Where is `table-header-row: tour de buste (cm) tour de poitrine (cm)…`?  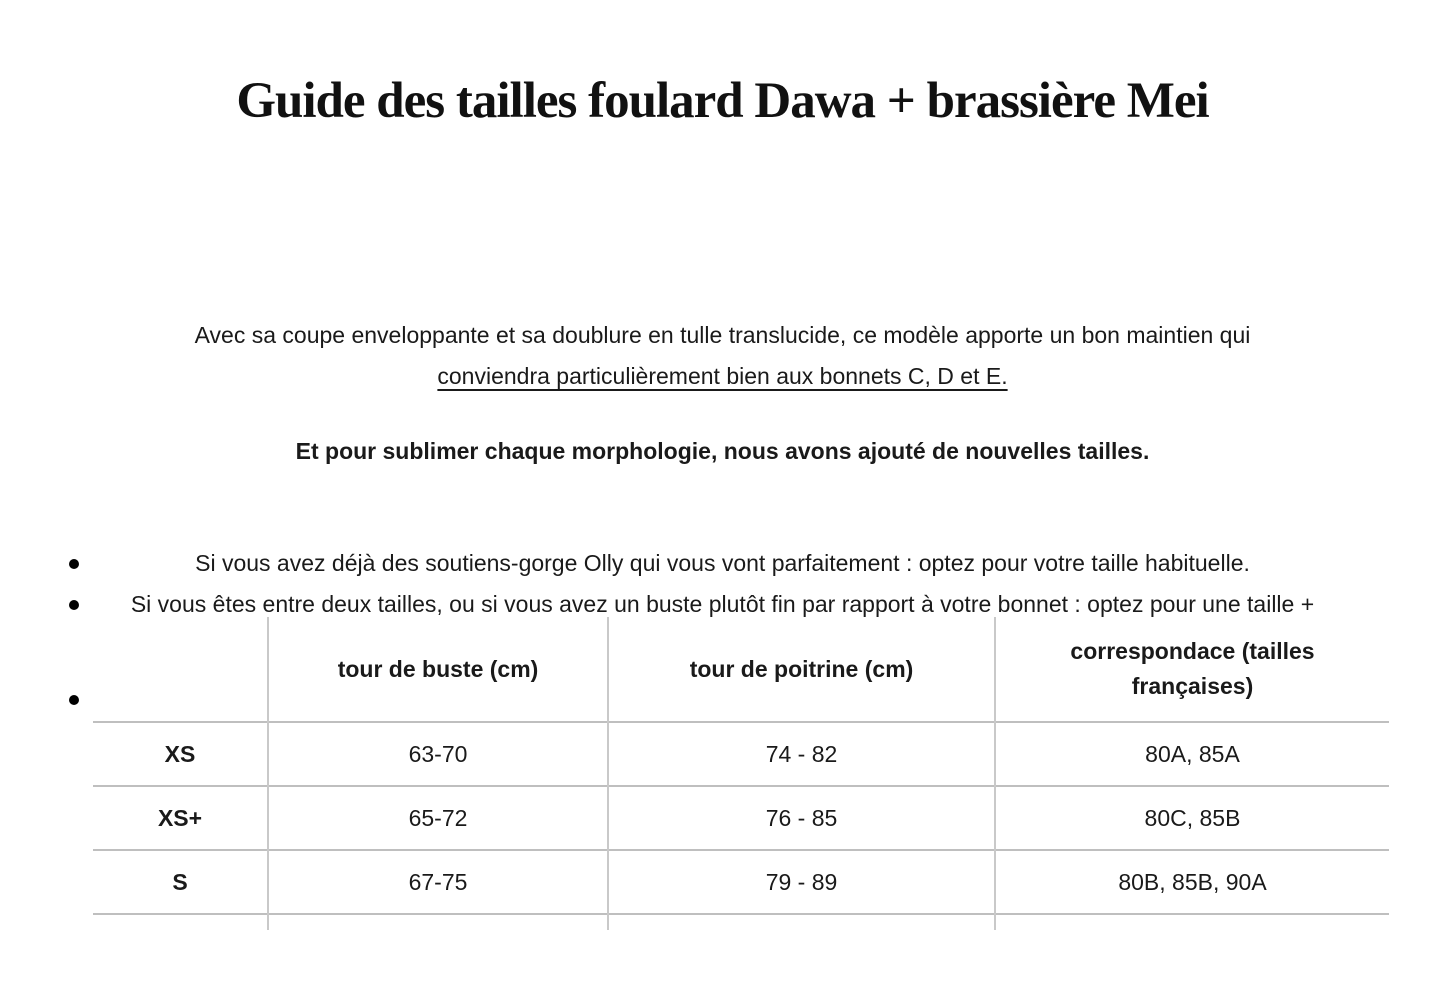
table-header-row: tour de buste (cm) tour de poitrine (cm)… is located at coordinates (741, 669).